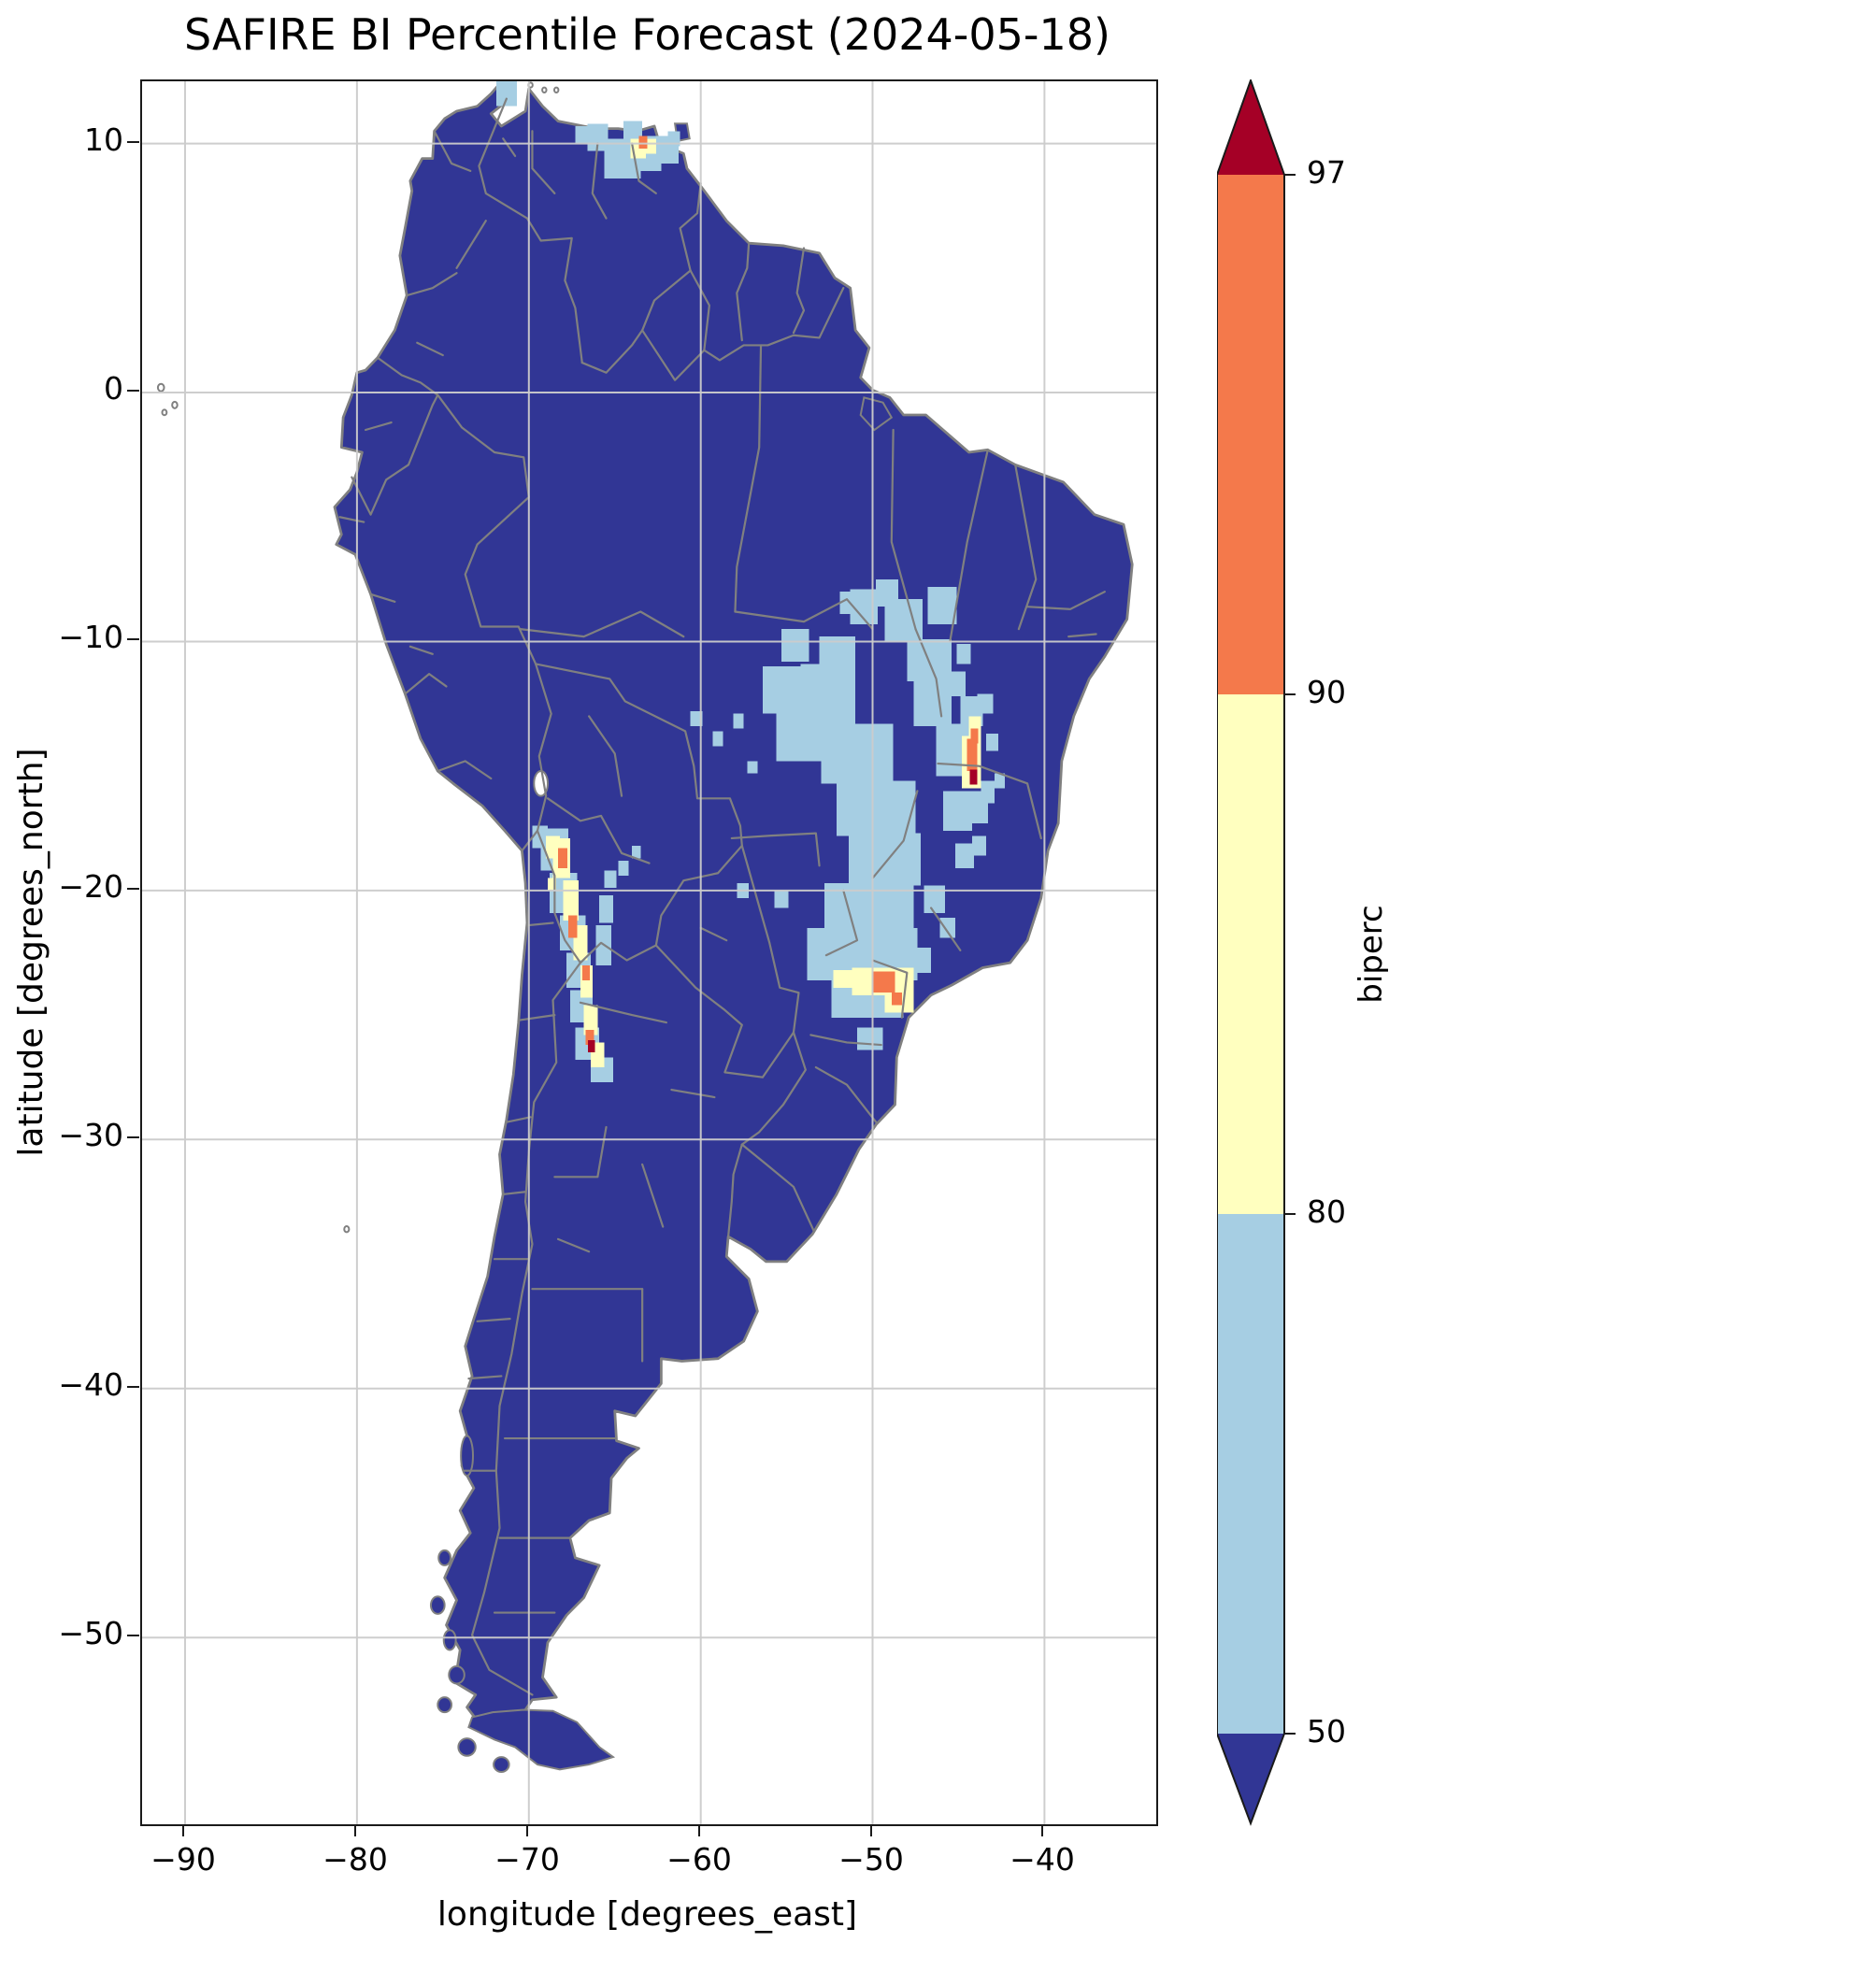 This screenshot has height=1971, width=1876. Describe the element at coordinates (1326, 172) in the screenshot. I see `colorbar-tick-label: 97` at that location.